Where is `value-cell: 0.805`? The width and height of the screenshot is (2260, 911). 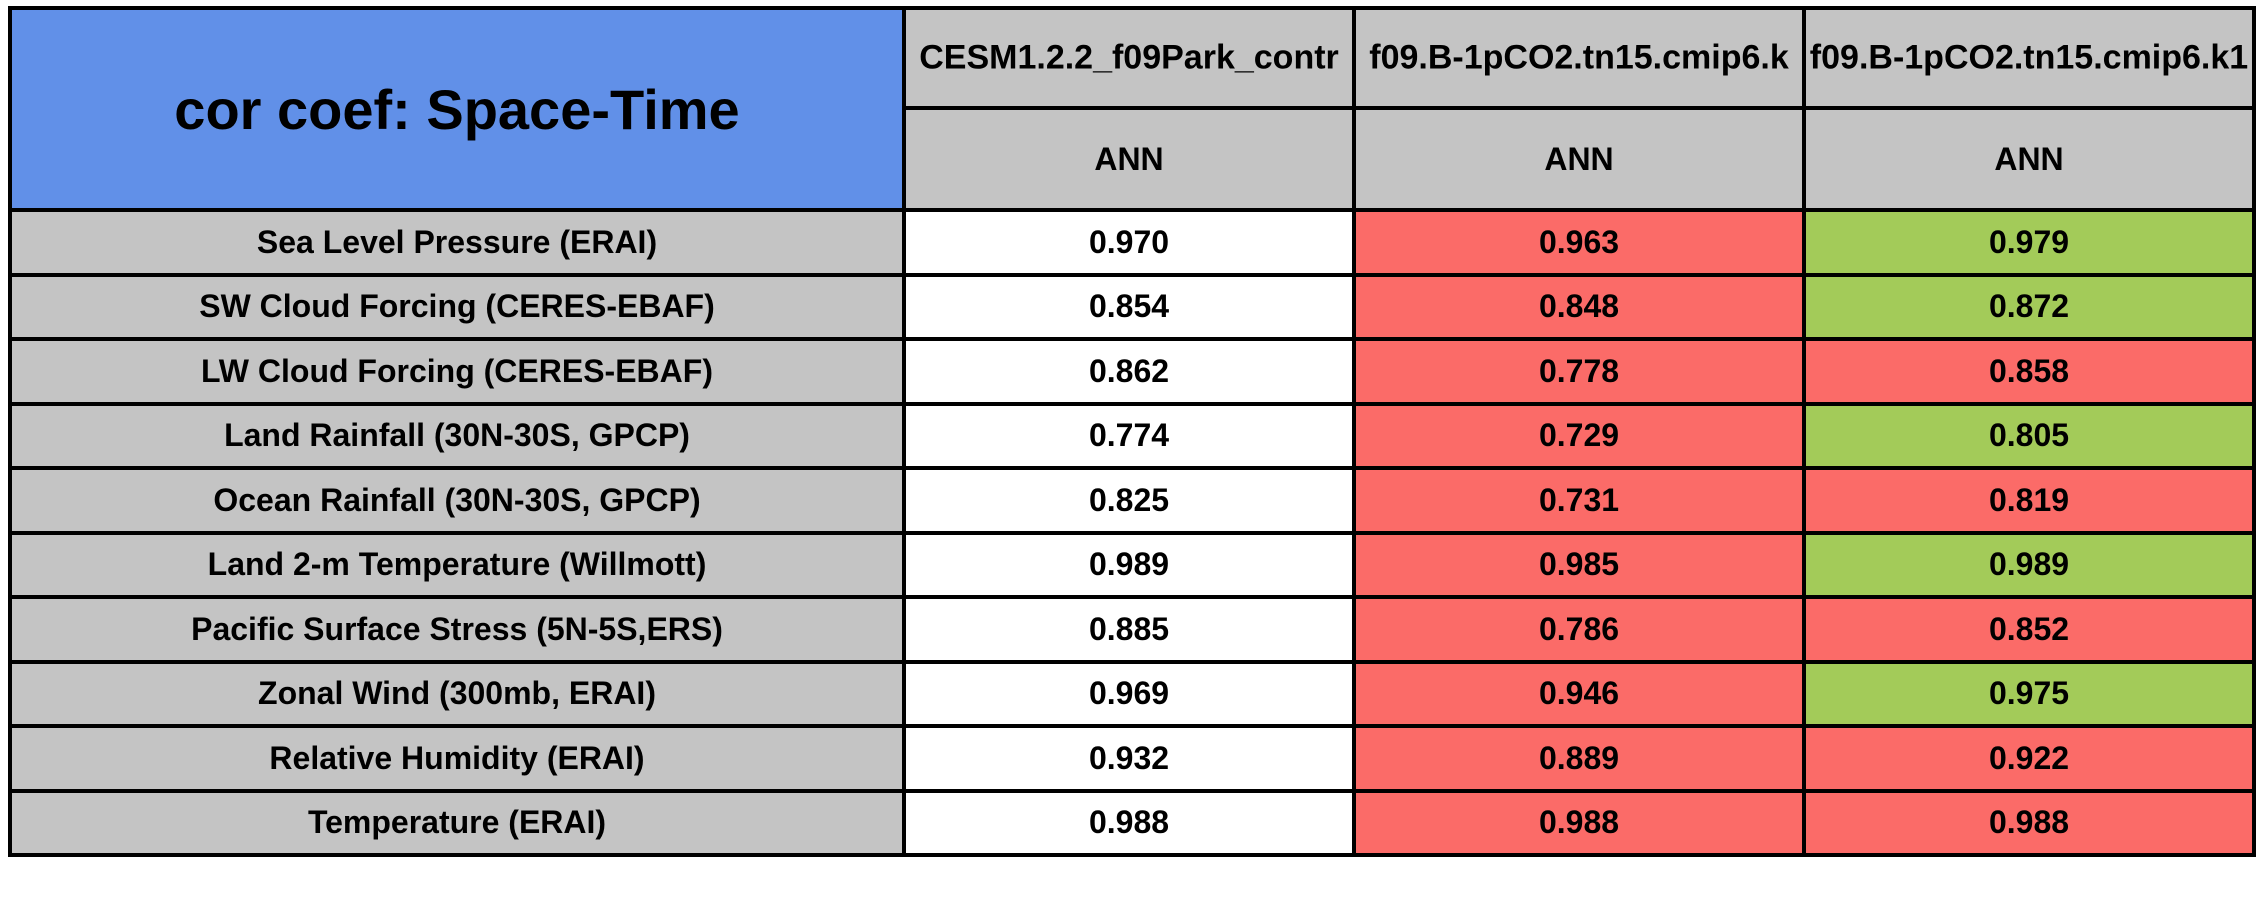 value-cell: 0.805 is located at coordinates (2029, 435).